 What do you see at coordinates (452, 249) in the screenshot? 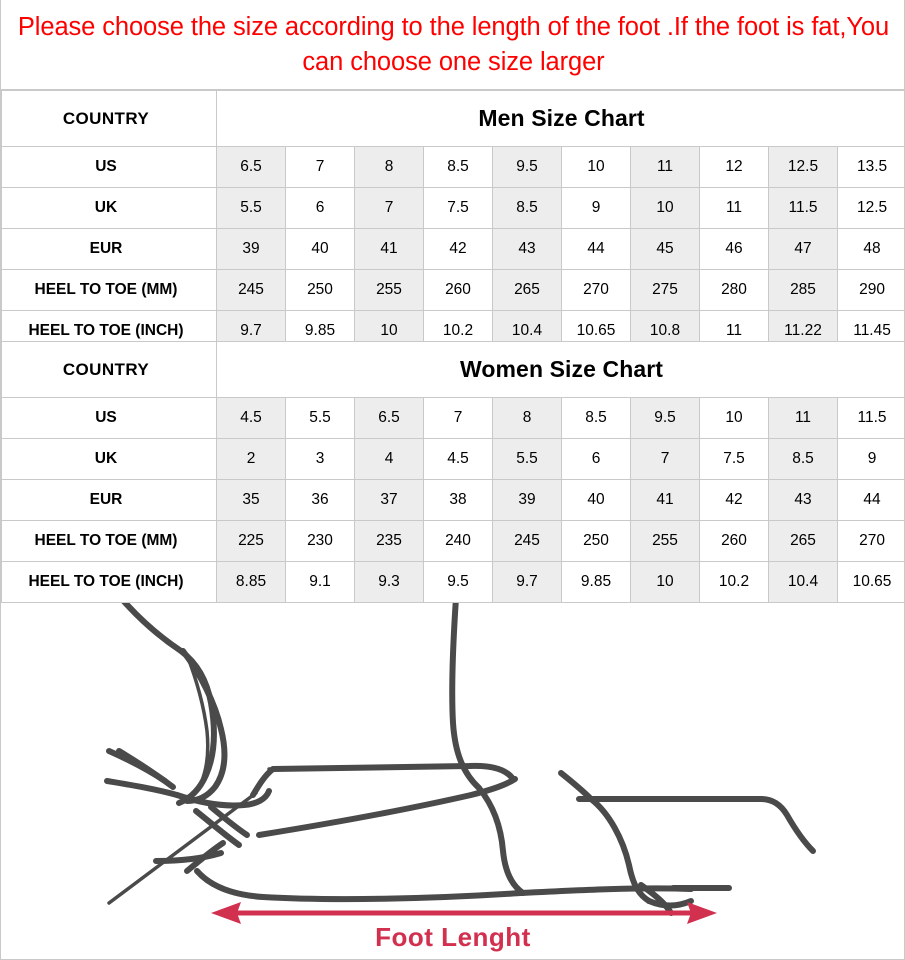
I see `table-row: EUR 39 40 41 42 43 44 45 46 47 48` at bounding box center [452, 249].